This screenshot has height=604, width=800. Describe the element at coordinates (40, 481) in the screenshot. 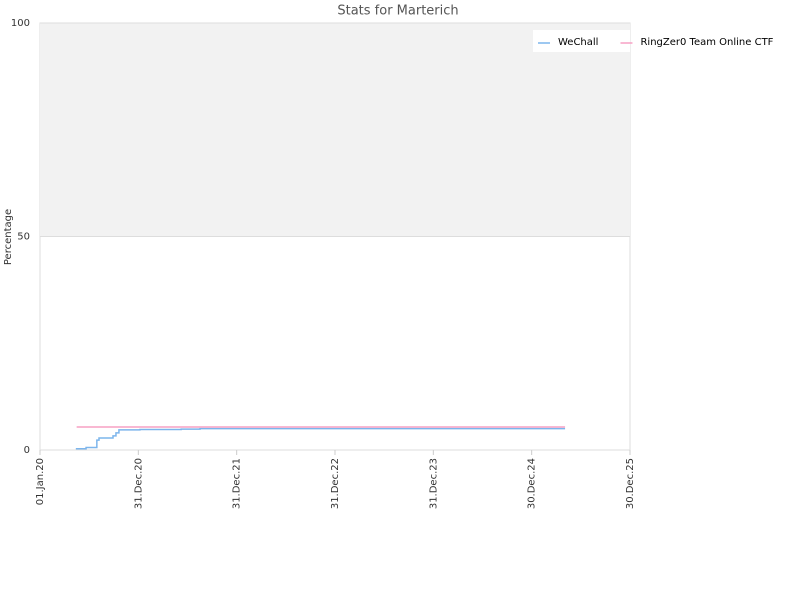

I see `x-tick-label: 01.Jan.20` at that location.